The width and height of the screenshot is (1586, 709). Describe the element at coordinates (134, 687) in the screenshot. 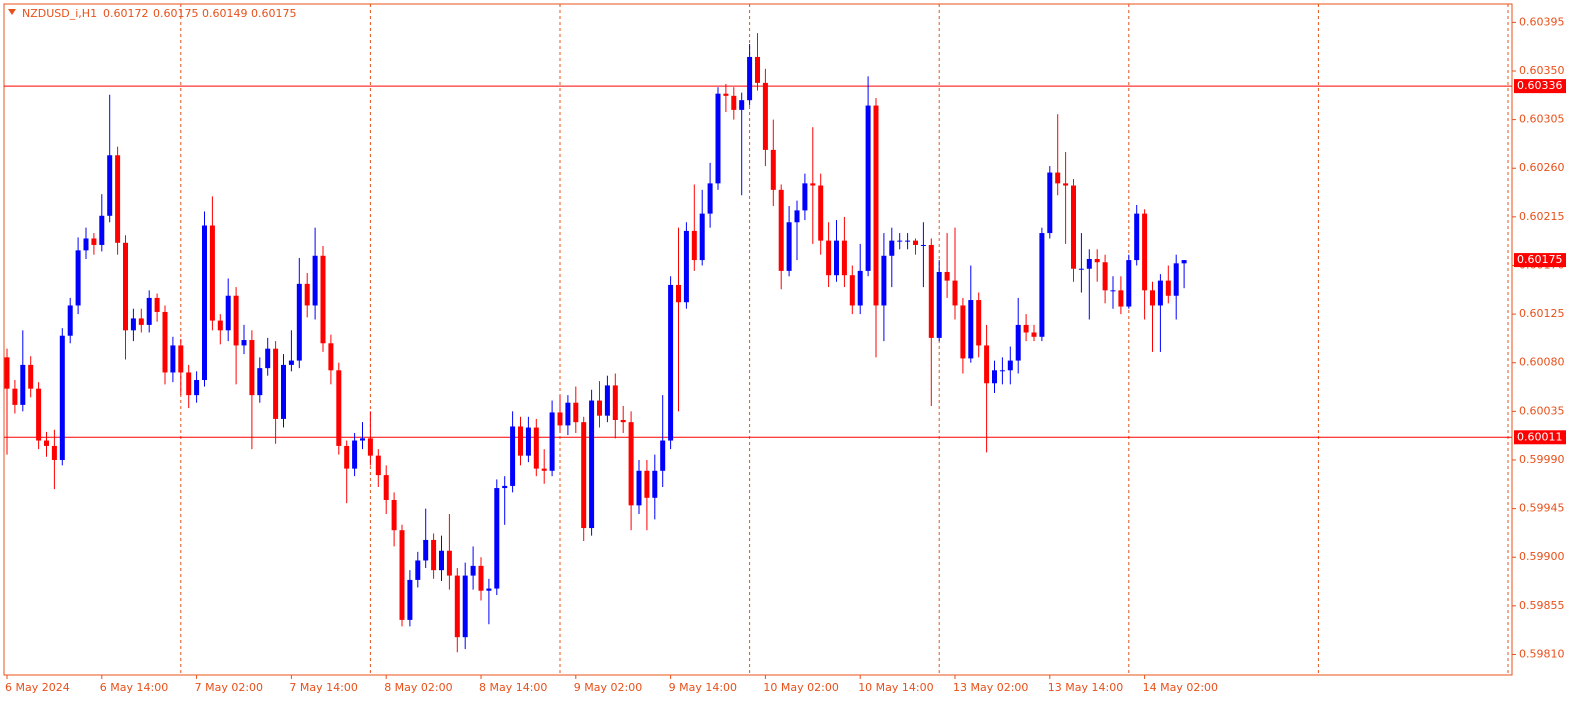

I see `x-tick-label: 6 May 14:00` at that location.